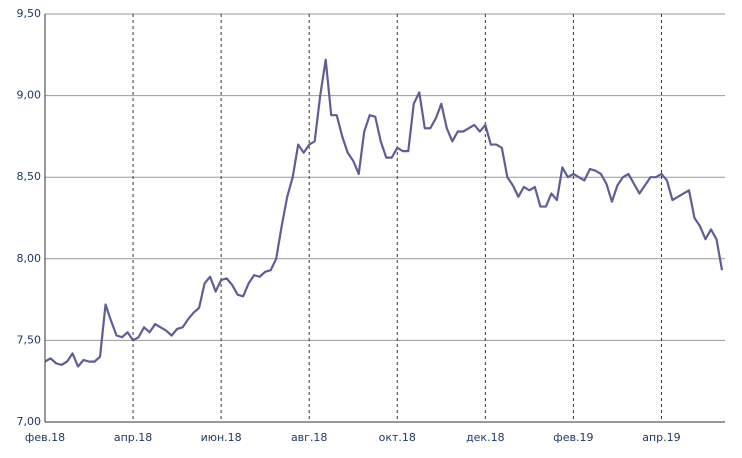 The width and height of the screenshot is (742, 458). I want to click on x-tick-label: апр.18, so click(133, 437).